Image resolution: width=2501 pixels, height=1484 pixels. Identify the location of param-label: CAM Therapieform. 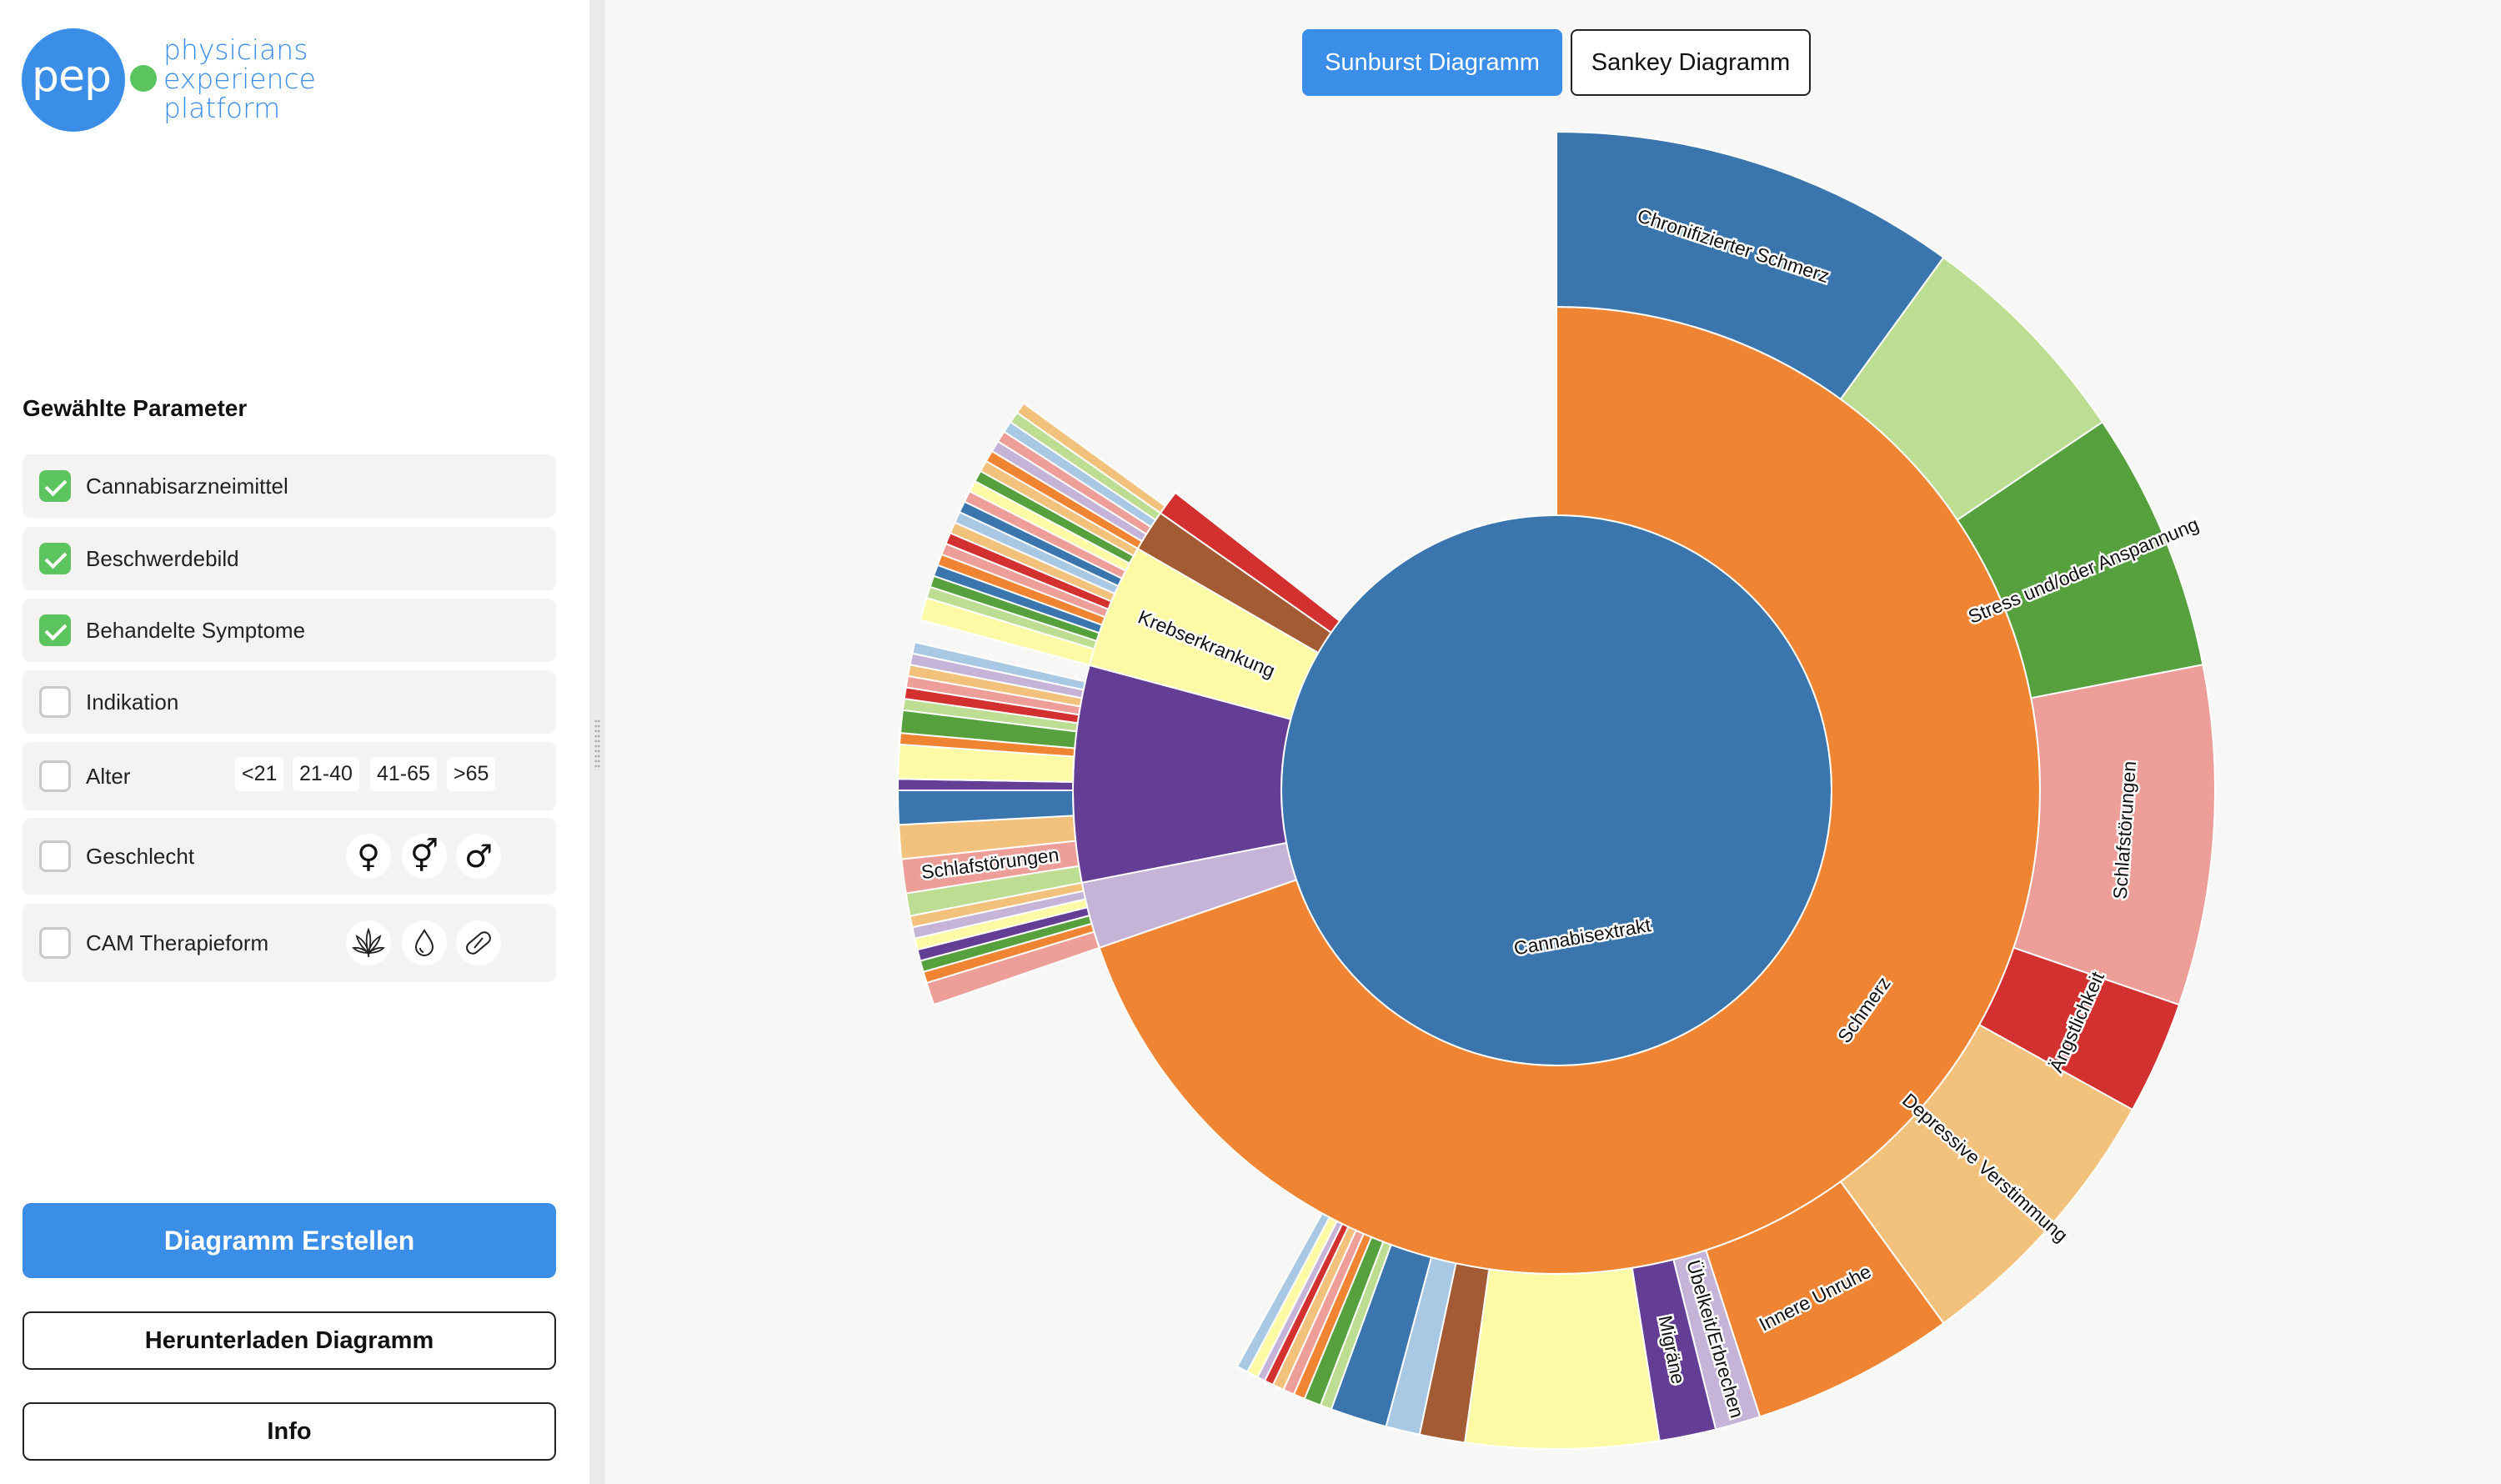
(177, 942).